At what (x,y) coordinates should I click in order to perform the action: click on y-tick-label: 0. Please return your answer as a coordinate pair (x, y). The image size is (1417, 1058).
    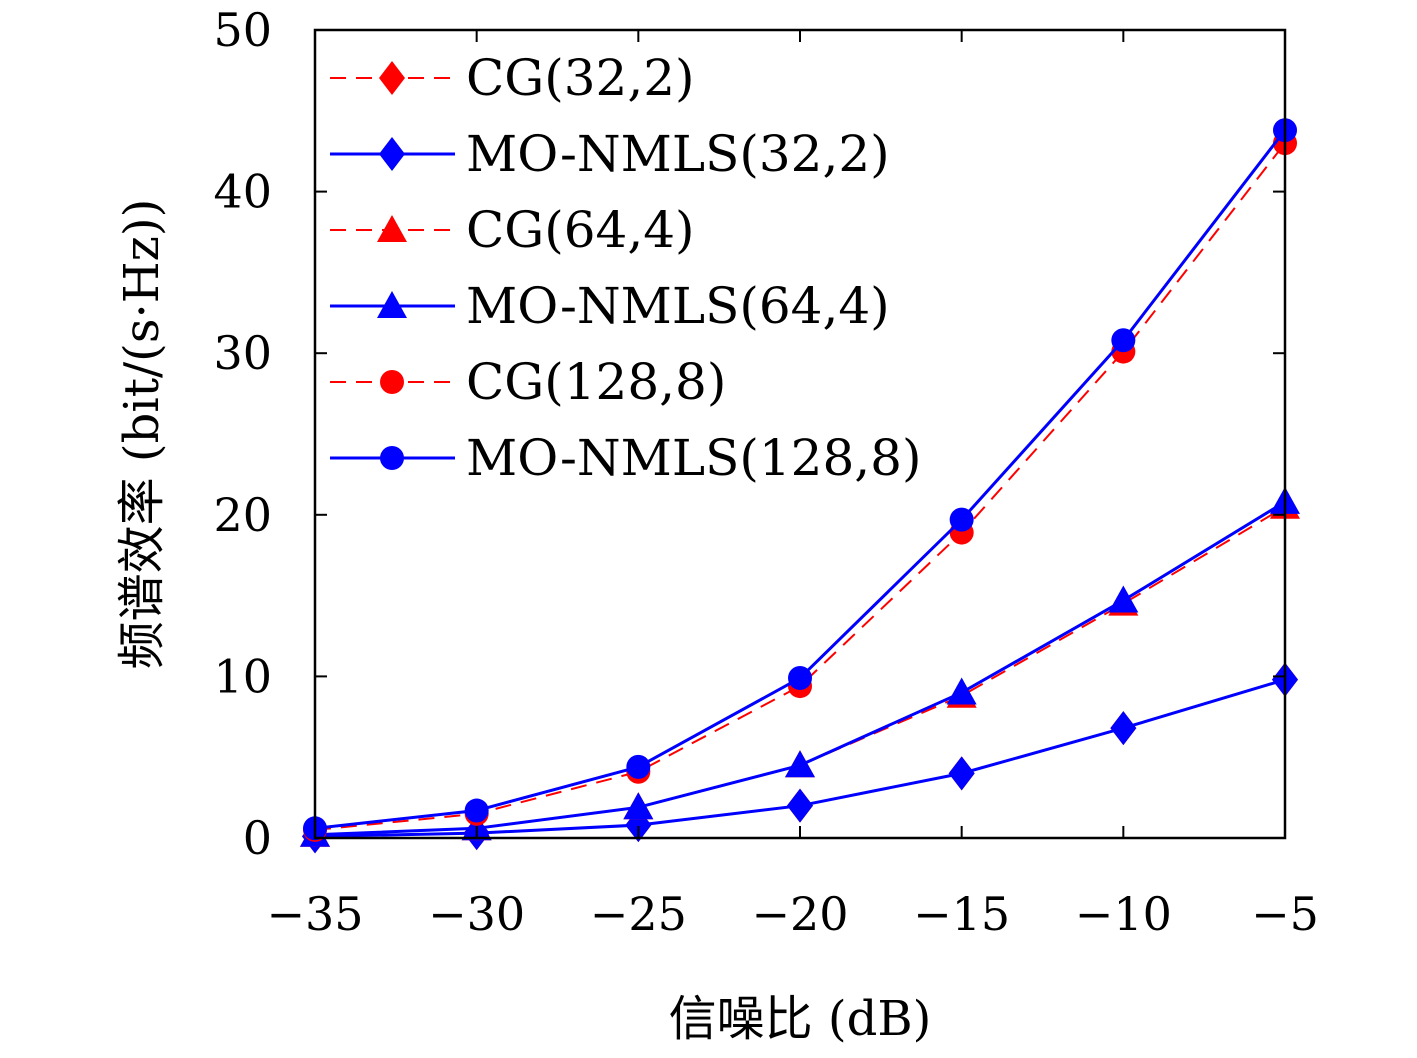
    Looking at the image, I should click on (257, 838).